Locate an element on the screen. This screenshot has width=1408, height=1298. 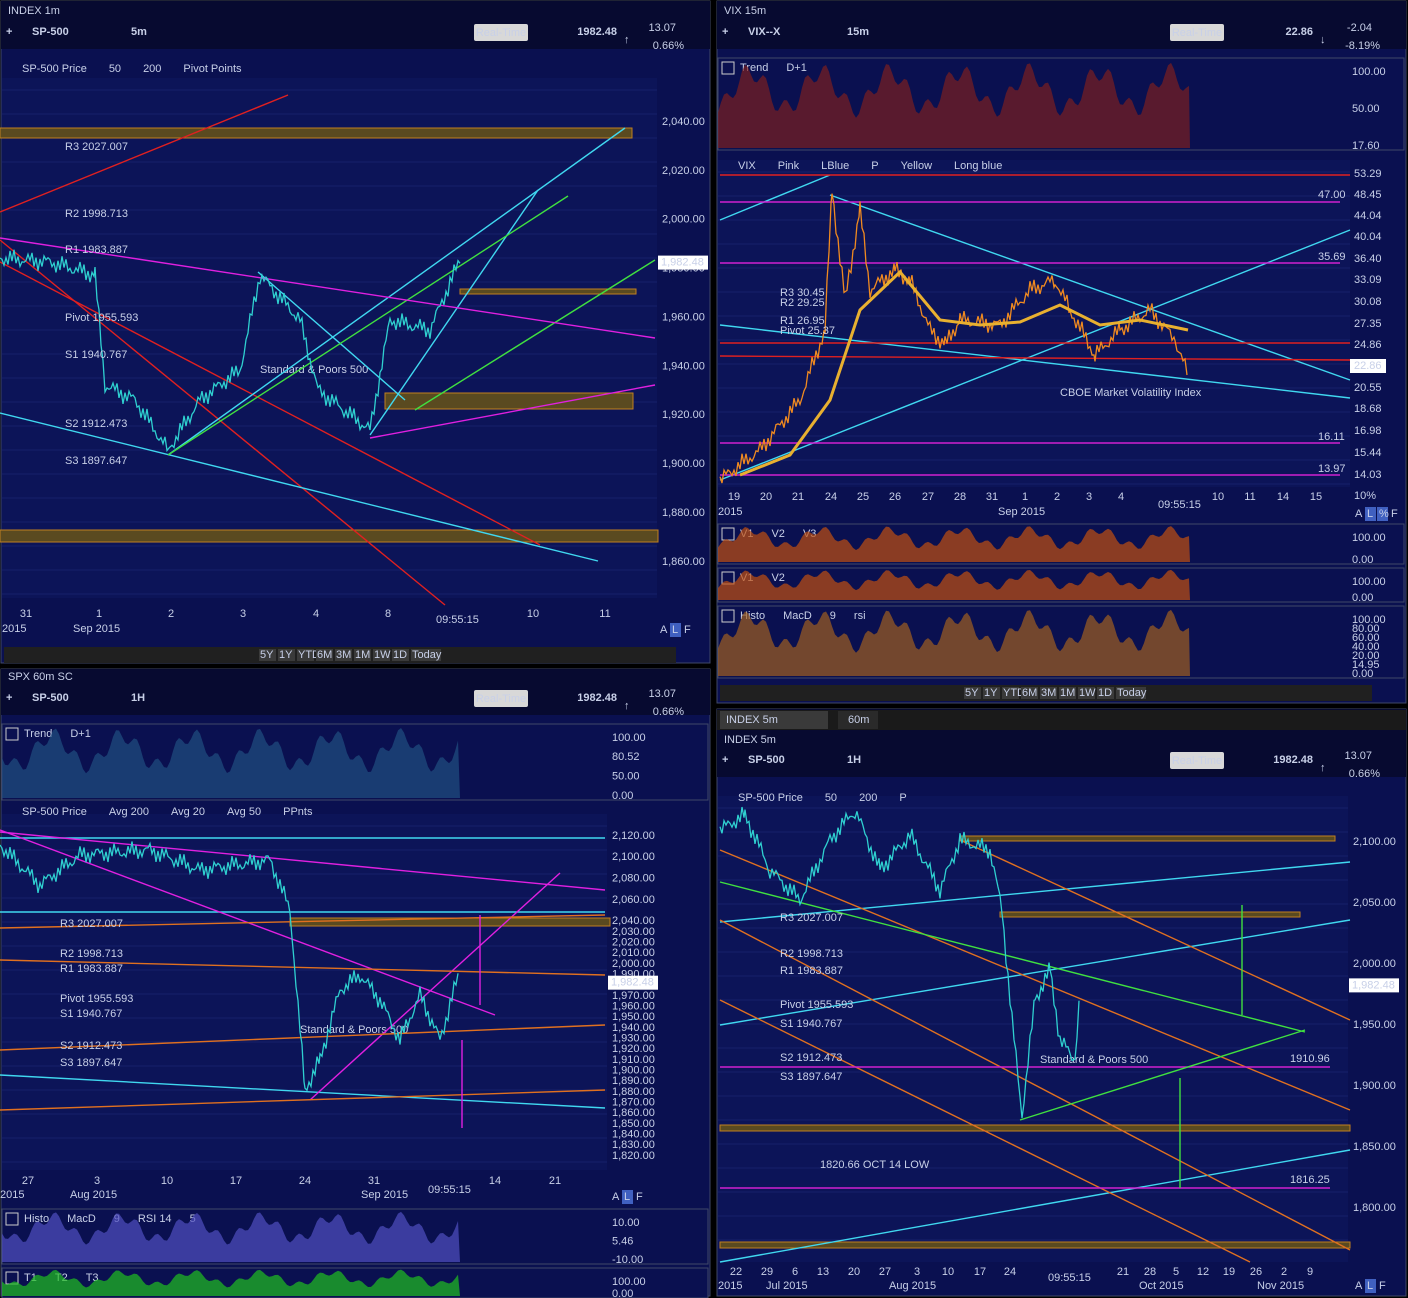
indicator-label: Histo is located at coordinates (36, 1219).